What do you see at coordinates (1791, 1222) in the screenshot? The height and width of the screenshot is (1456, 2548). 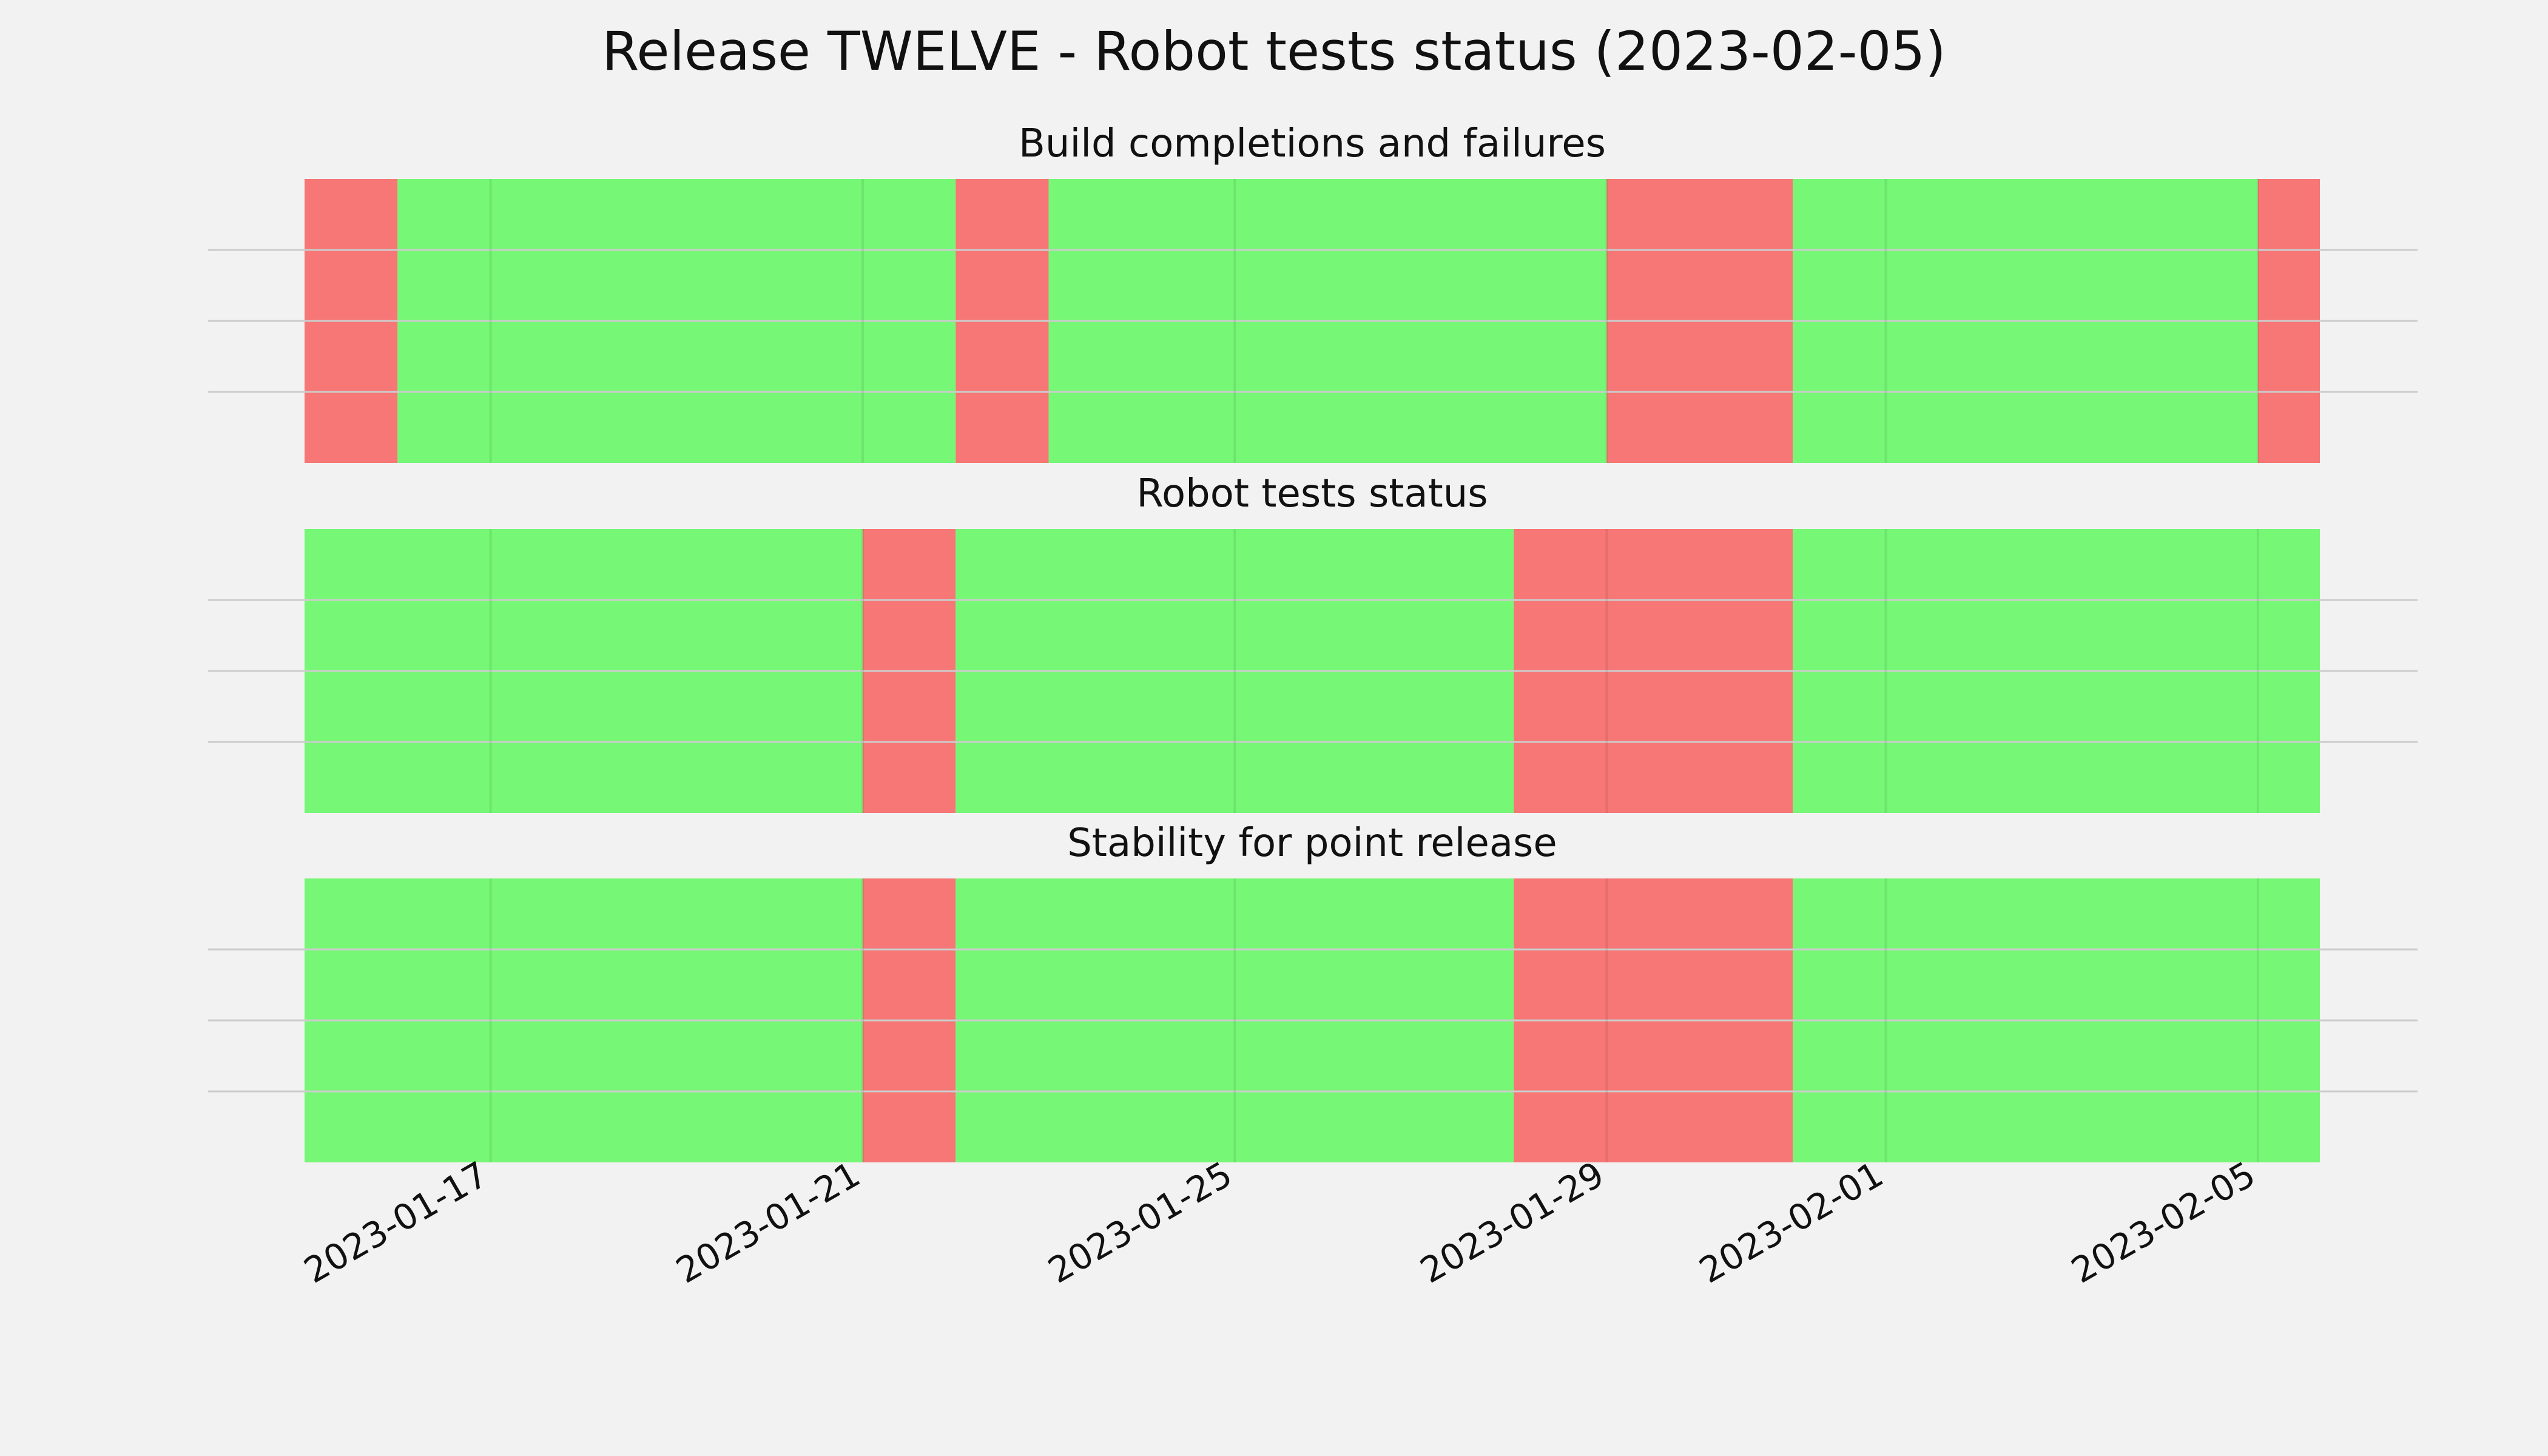 I see `x-tick-label: 2023-02-01` at bounding box center [1791, 1222].